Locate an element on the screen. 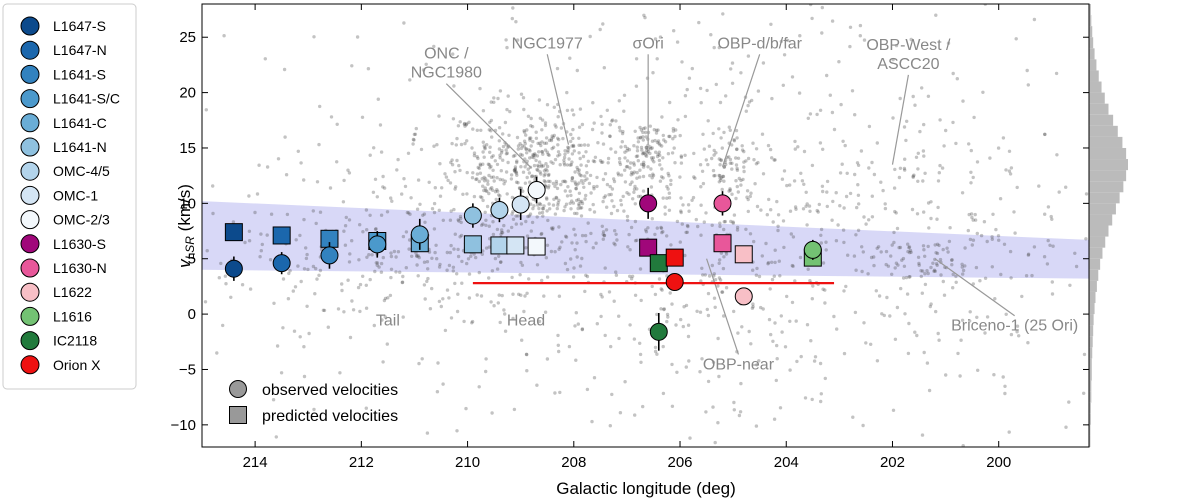  observed-l1641-c is located at coordinates (419, 234).